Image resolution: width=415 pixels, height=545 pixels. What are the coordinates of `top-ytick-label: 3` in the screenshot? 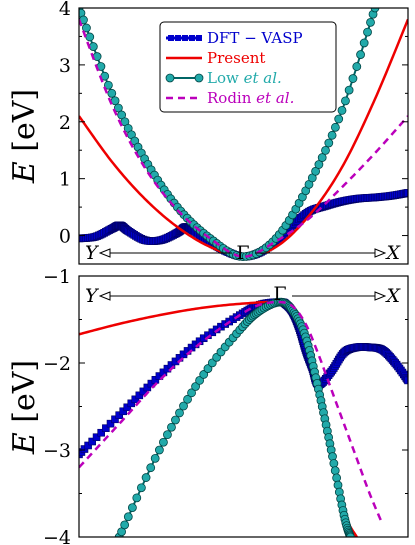 It's located at (65, 66).